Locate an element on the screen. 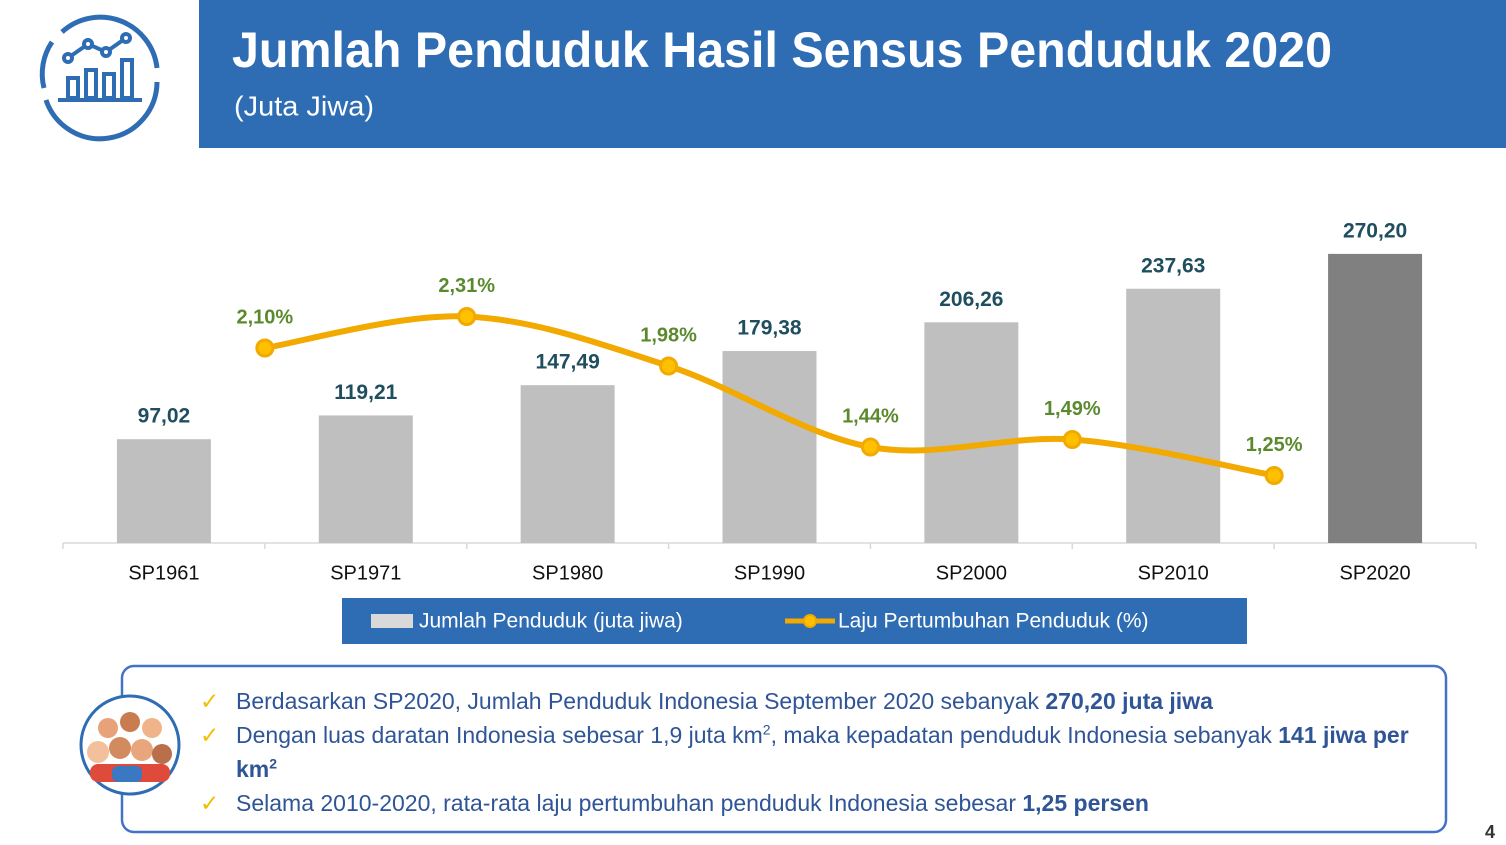 The width and height of the screenshot is (1506, 845). bar-value-label: 97,02 is located at coordinates (164, 416).